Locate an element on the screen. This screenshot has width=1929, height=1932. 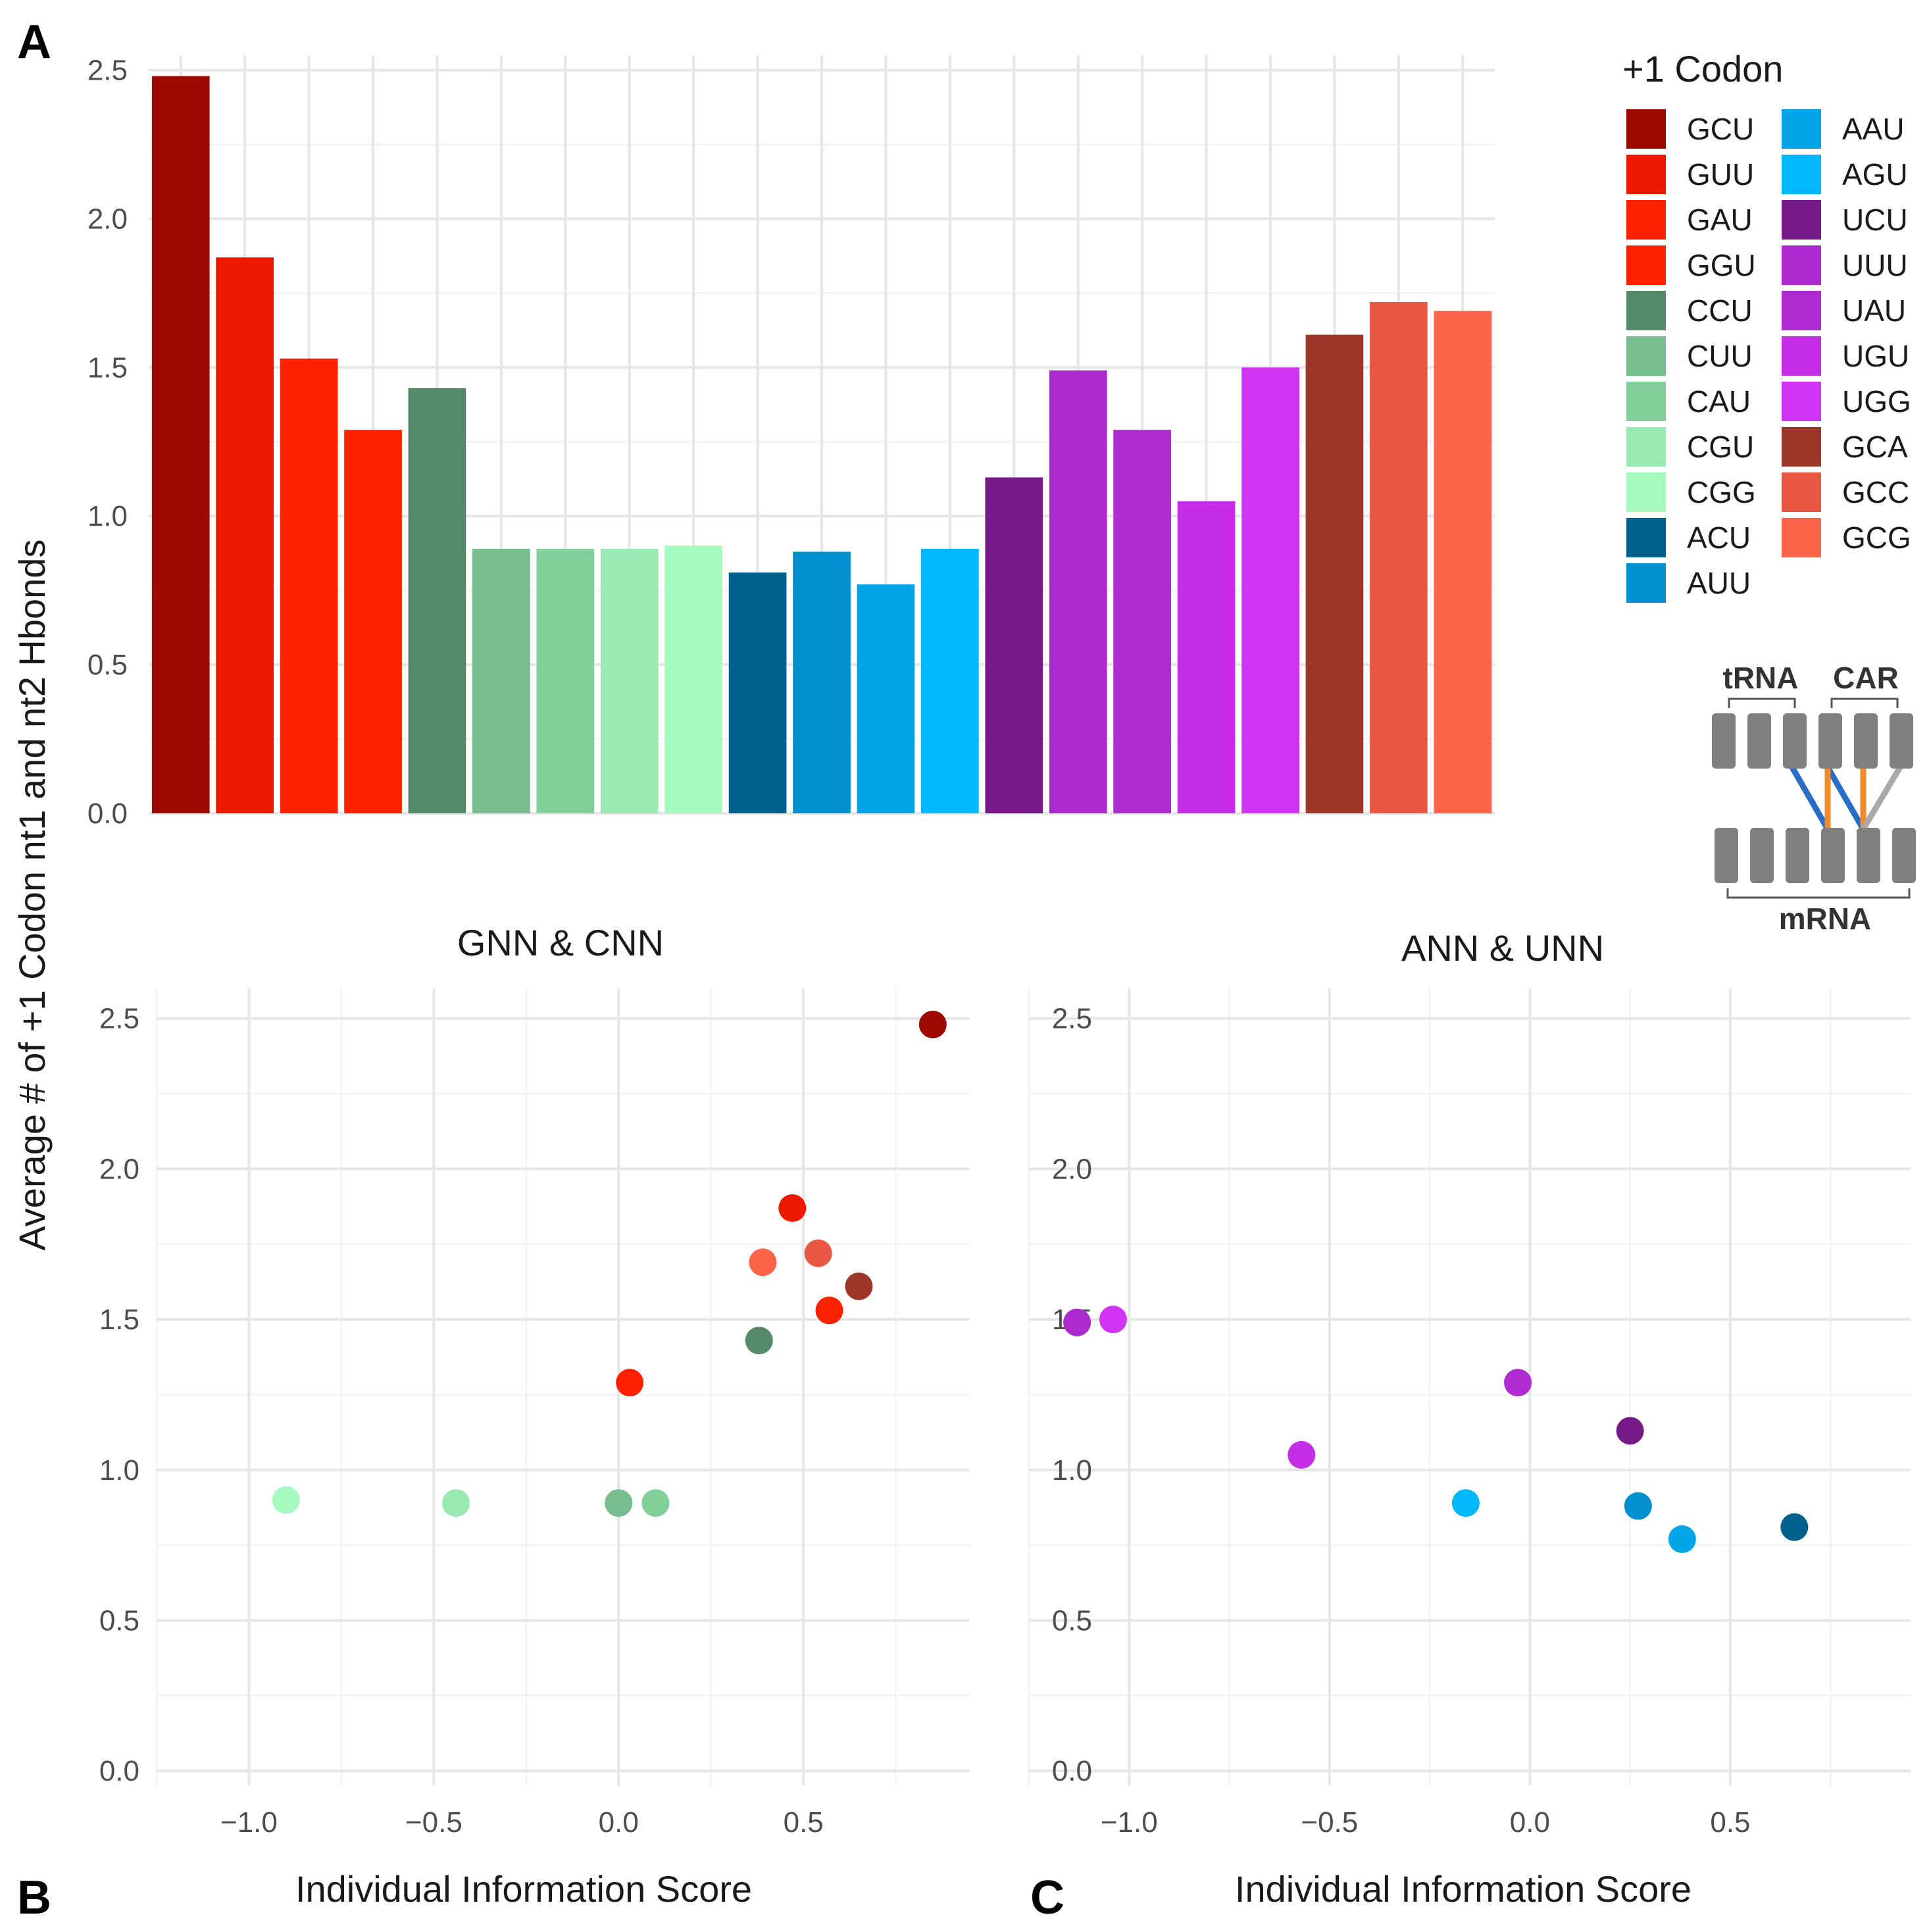
legend-swatch-uau is located at coordinates (1801, 310).